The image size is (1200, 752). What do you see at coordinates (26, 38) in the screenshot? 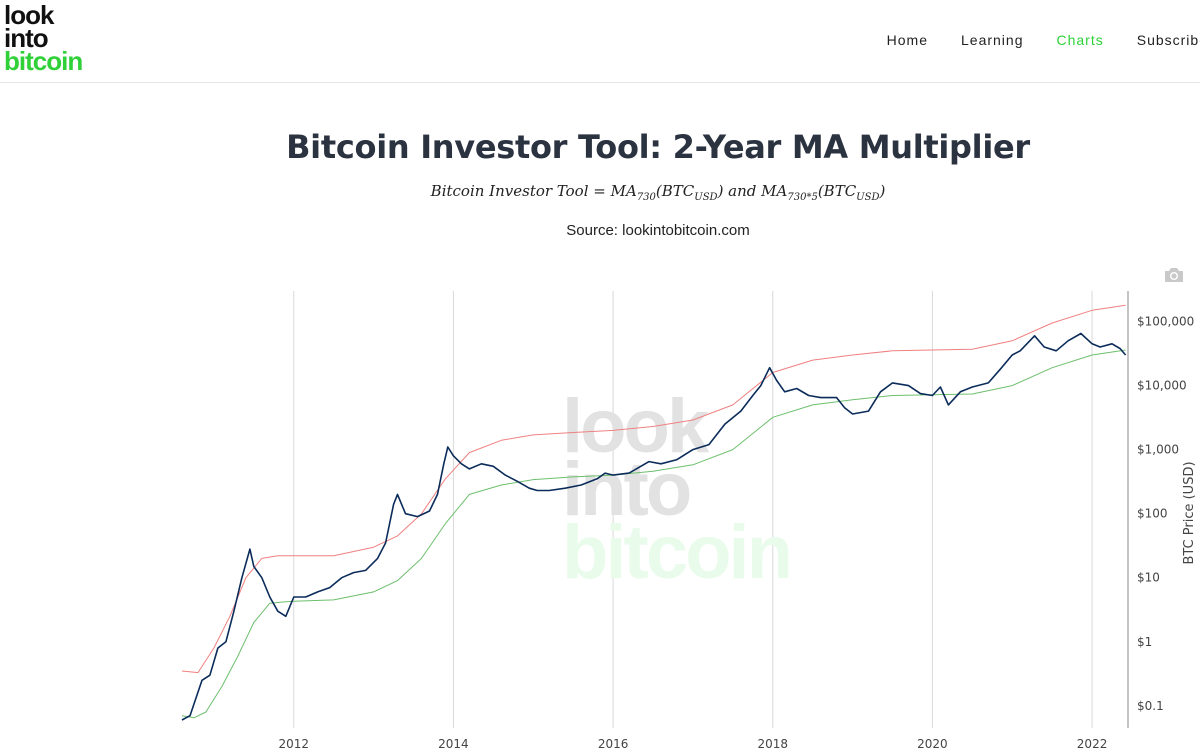
I see `logo-line-into: into` at bounding box center [26, 38].